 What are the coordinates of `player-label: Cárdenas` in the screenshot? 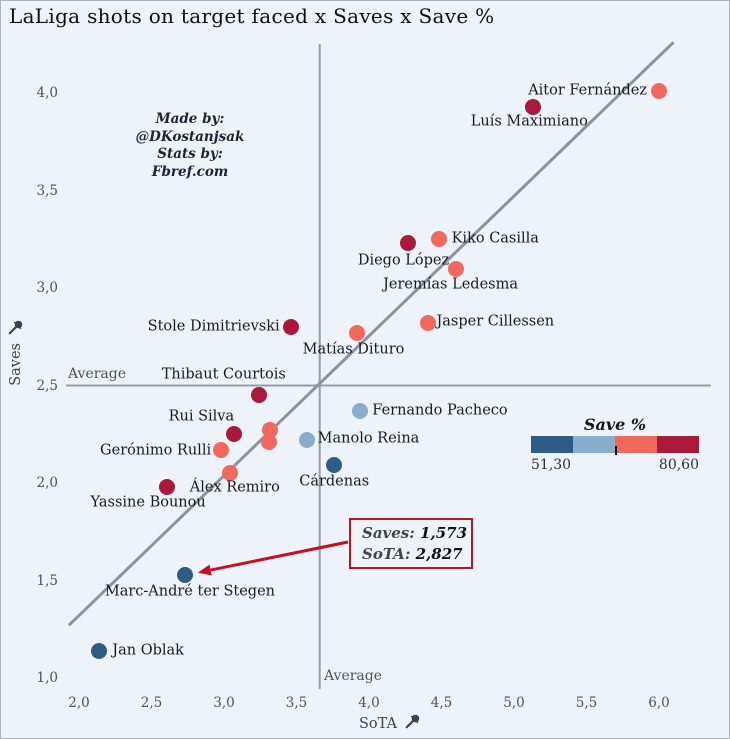 It's located at (334, 481).